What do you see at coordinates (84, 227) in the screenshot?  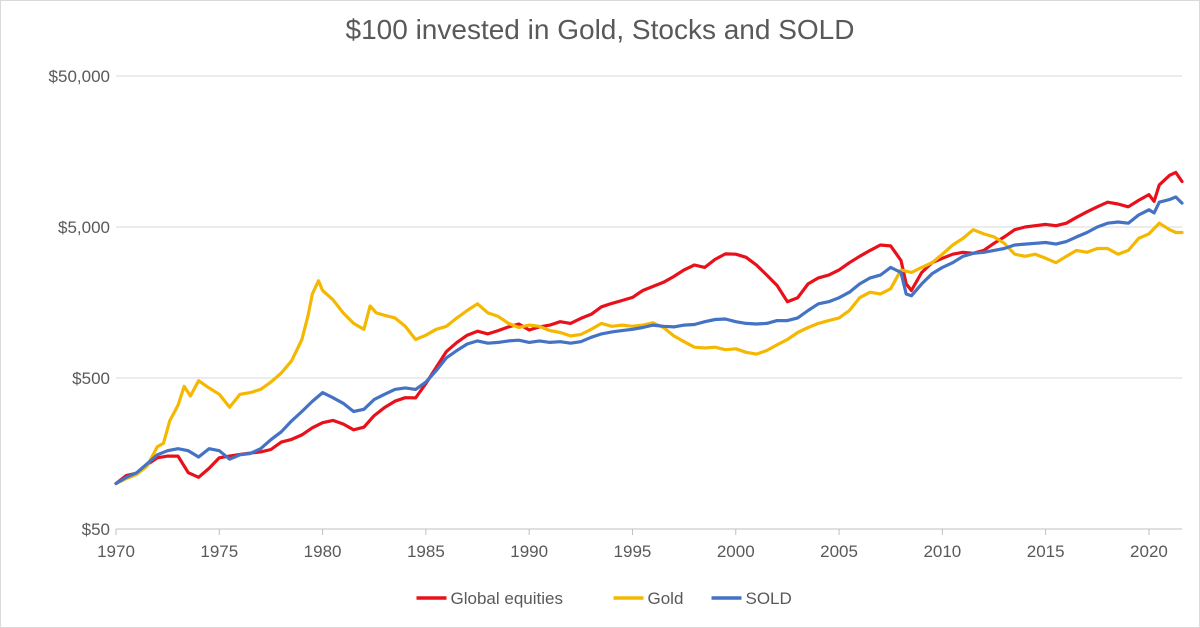 I see `y-tick-label: $5,000` at bounding box center [84, 227].